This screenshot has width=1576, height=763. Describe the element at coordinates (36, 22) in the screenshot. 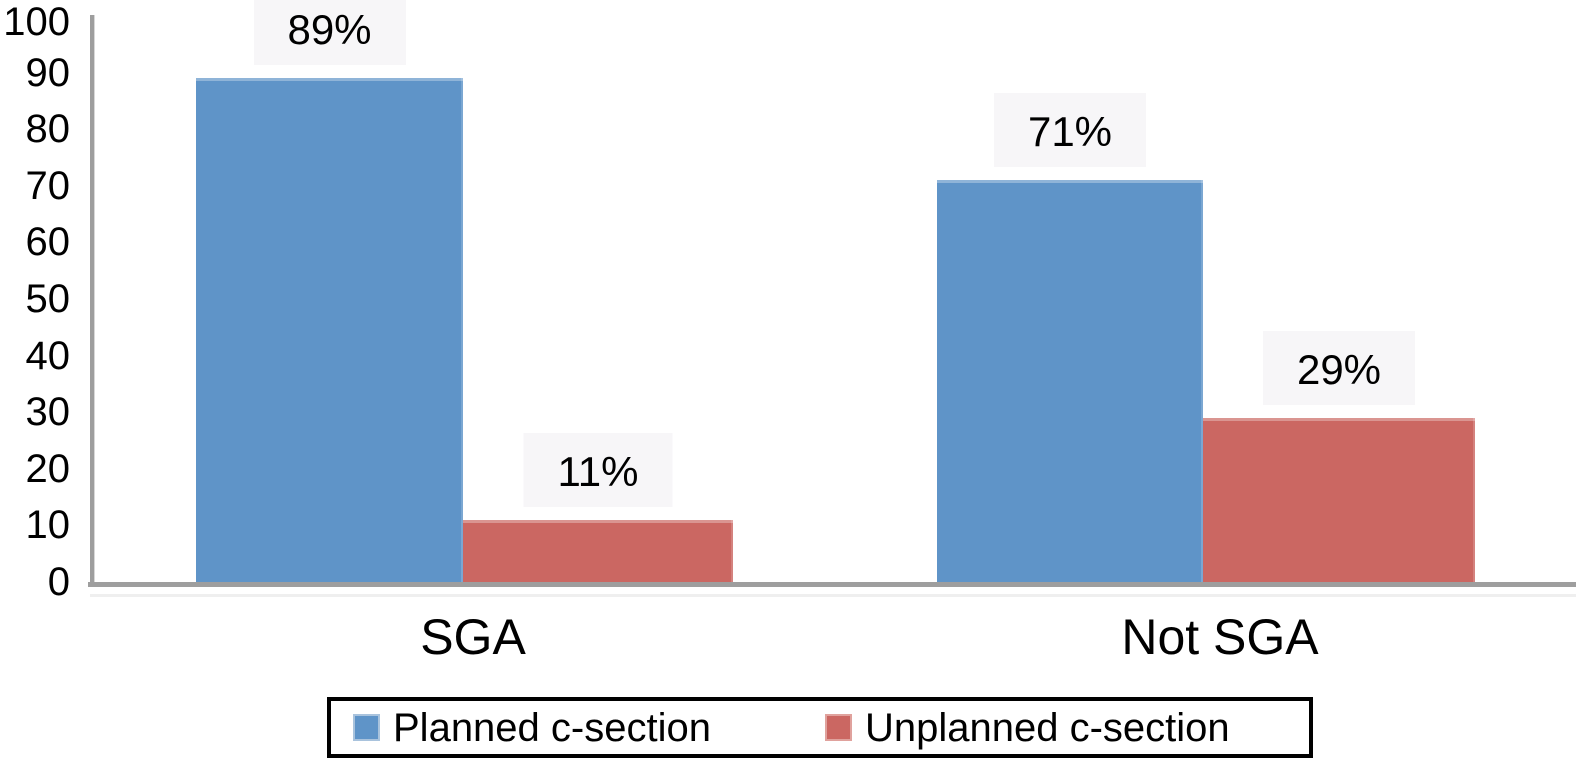

I see `y-tick-label-100: 100` at that location.